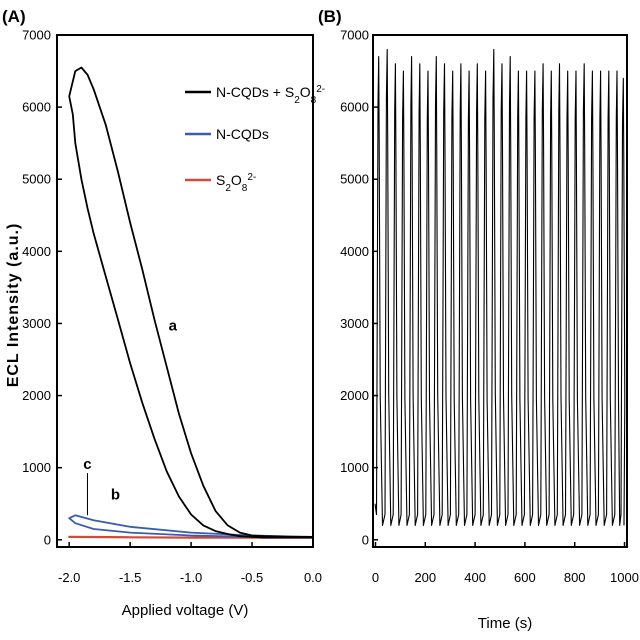 The height and width of the screenshot is (640, 640). Describe the element at coordinates (190, 537) in the screenshot. I see `series-c-line` at that location.